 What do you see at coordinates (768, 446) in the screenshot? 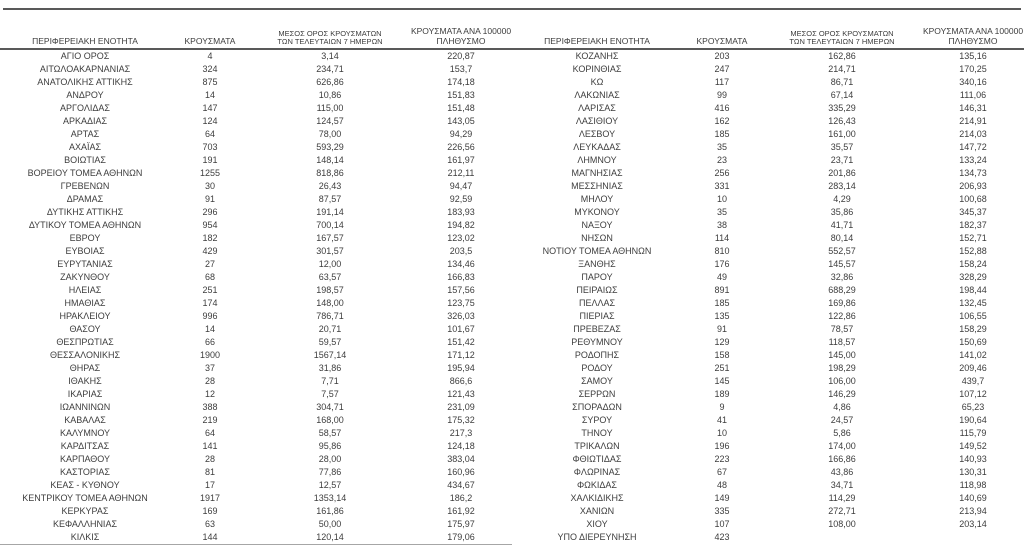
I see `table-row: ΤΡΙΚΑΛΩΝ 196 174,00 149,52` at bounding box center [768, 446].